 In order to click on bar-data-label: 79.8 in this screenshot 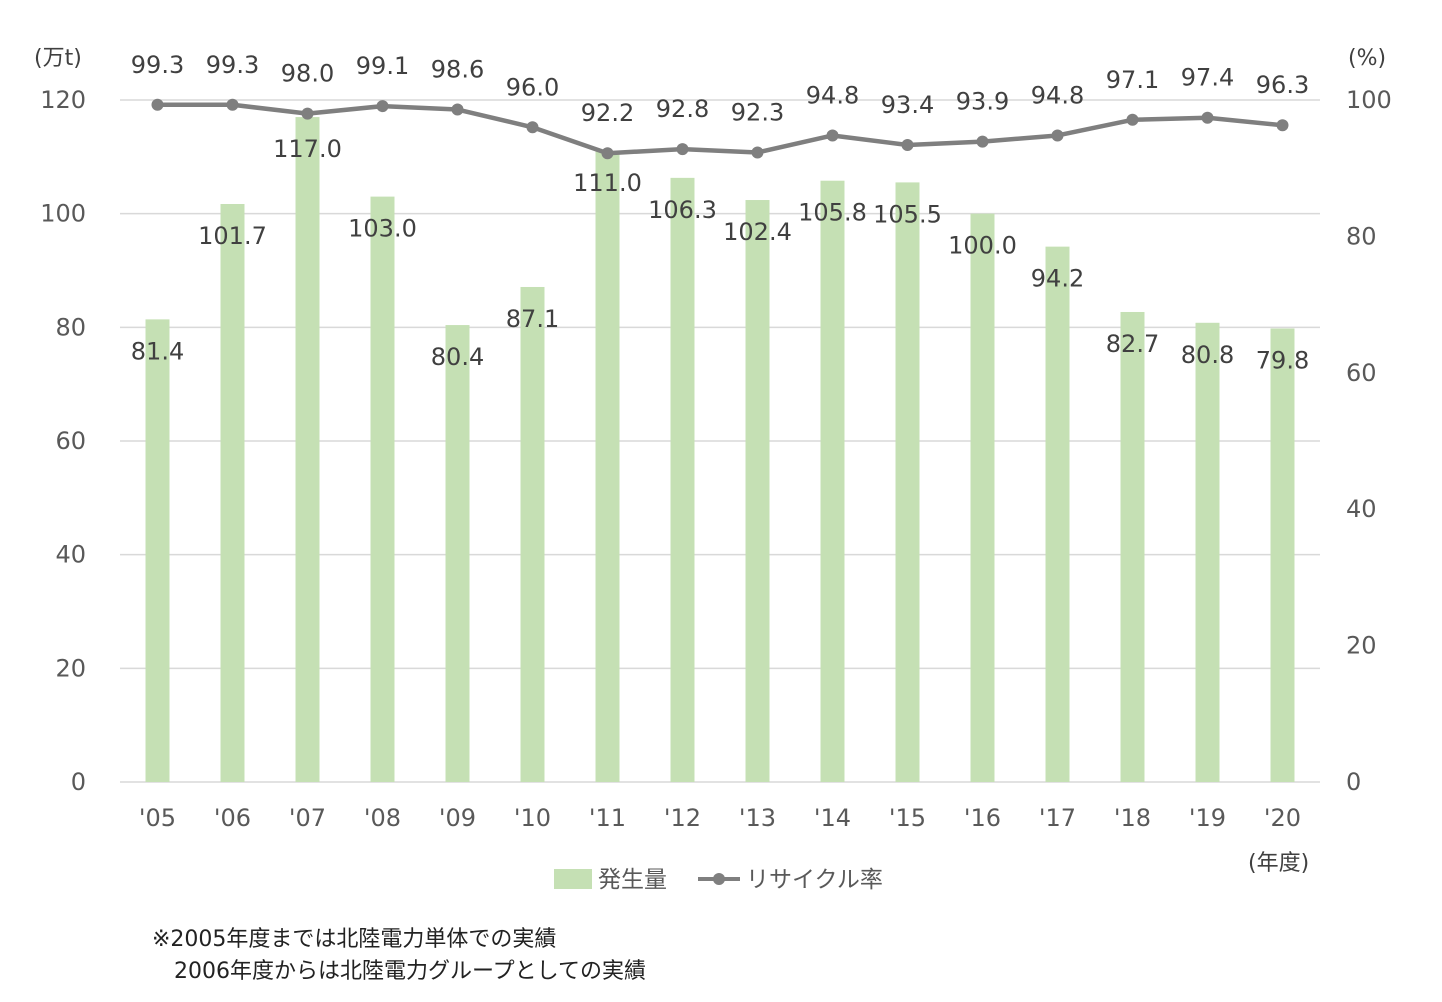, I will do `click(1282, 360)`.